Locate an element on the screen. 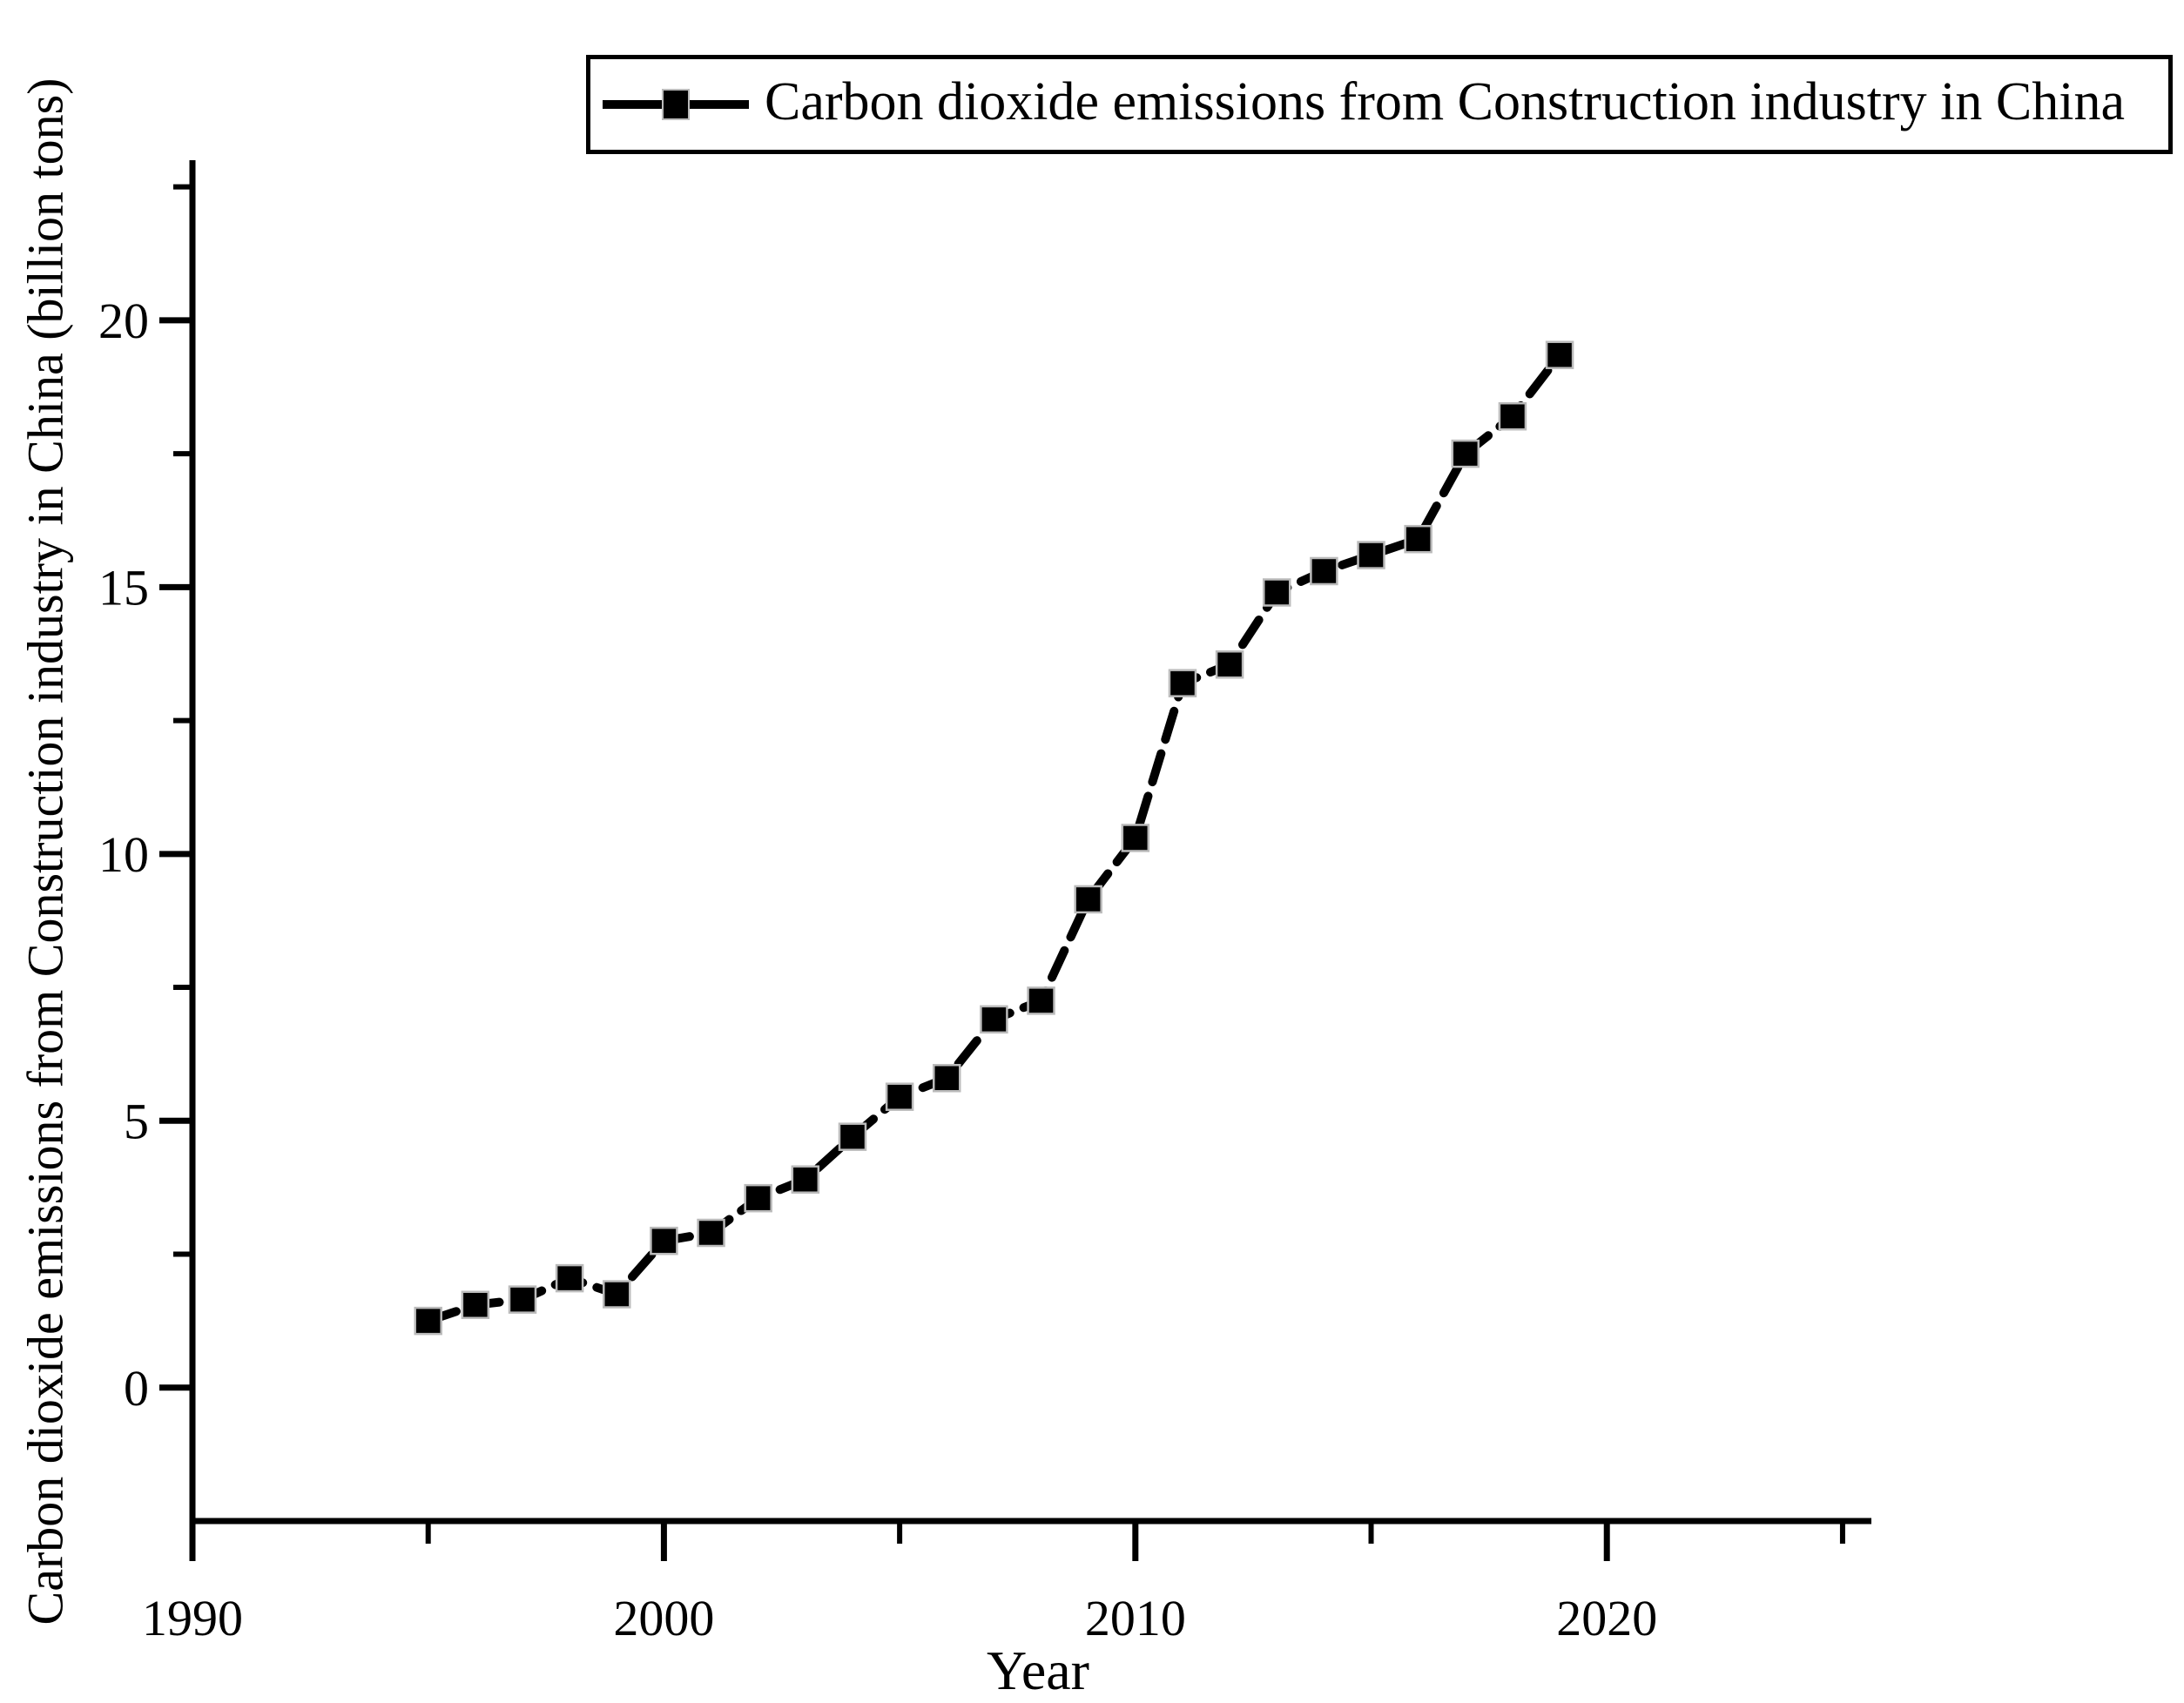 Image resolution: width=2184 pixels, height=1703 pixels. data-point-2016 is located at coordinates (1418, 539).